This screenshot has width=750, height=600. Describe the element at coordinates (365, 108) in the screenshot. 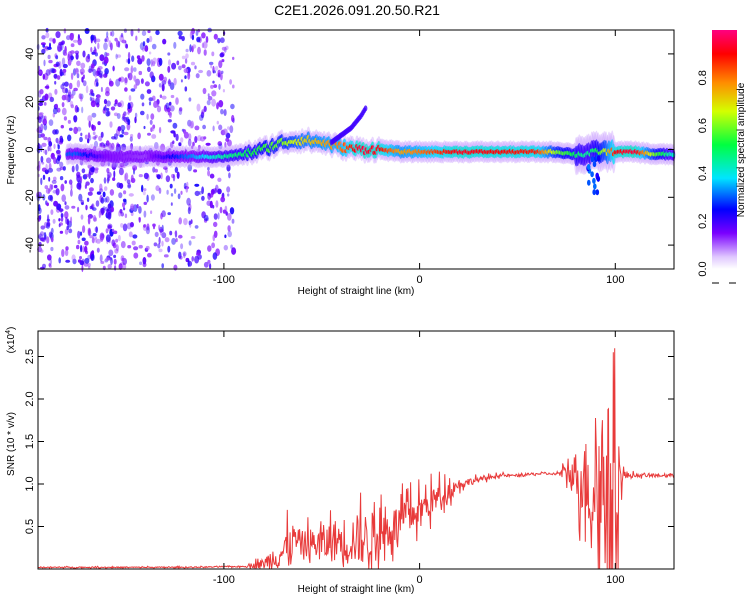

I see `branch-blob` at that location.